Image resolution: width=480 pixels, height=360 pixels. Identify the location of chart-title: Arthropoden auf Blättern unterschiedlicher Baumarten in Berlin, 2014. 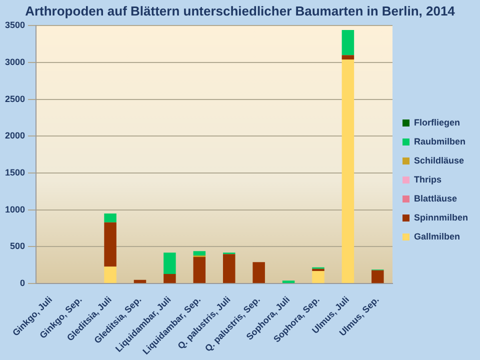
(240, 10).